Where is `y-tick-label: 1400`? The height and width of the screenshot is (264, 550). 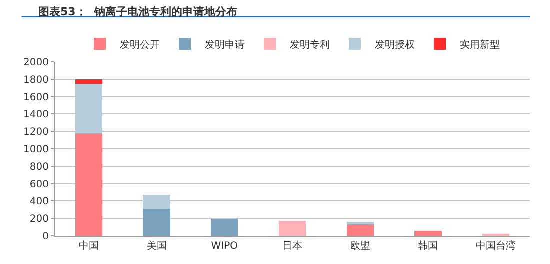
y-tick-label: 1400 is located at coordinates (36, 115).